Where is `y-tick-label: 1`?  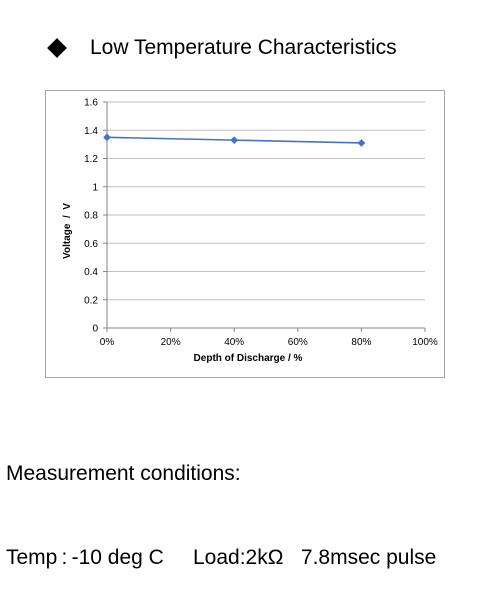 y-tick-label: 1 is located at coordinates (95, 187).